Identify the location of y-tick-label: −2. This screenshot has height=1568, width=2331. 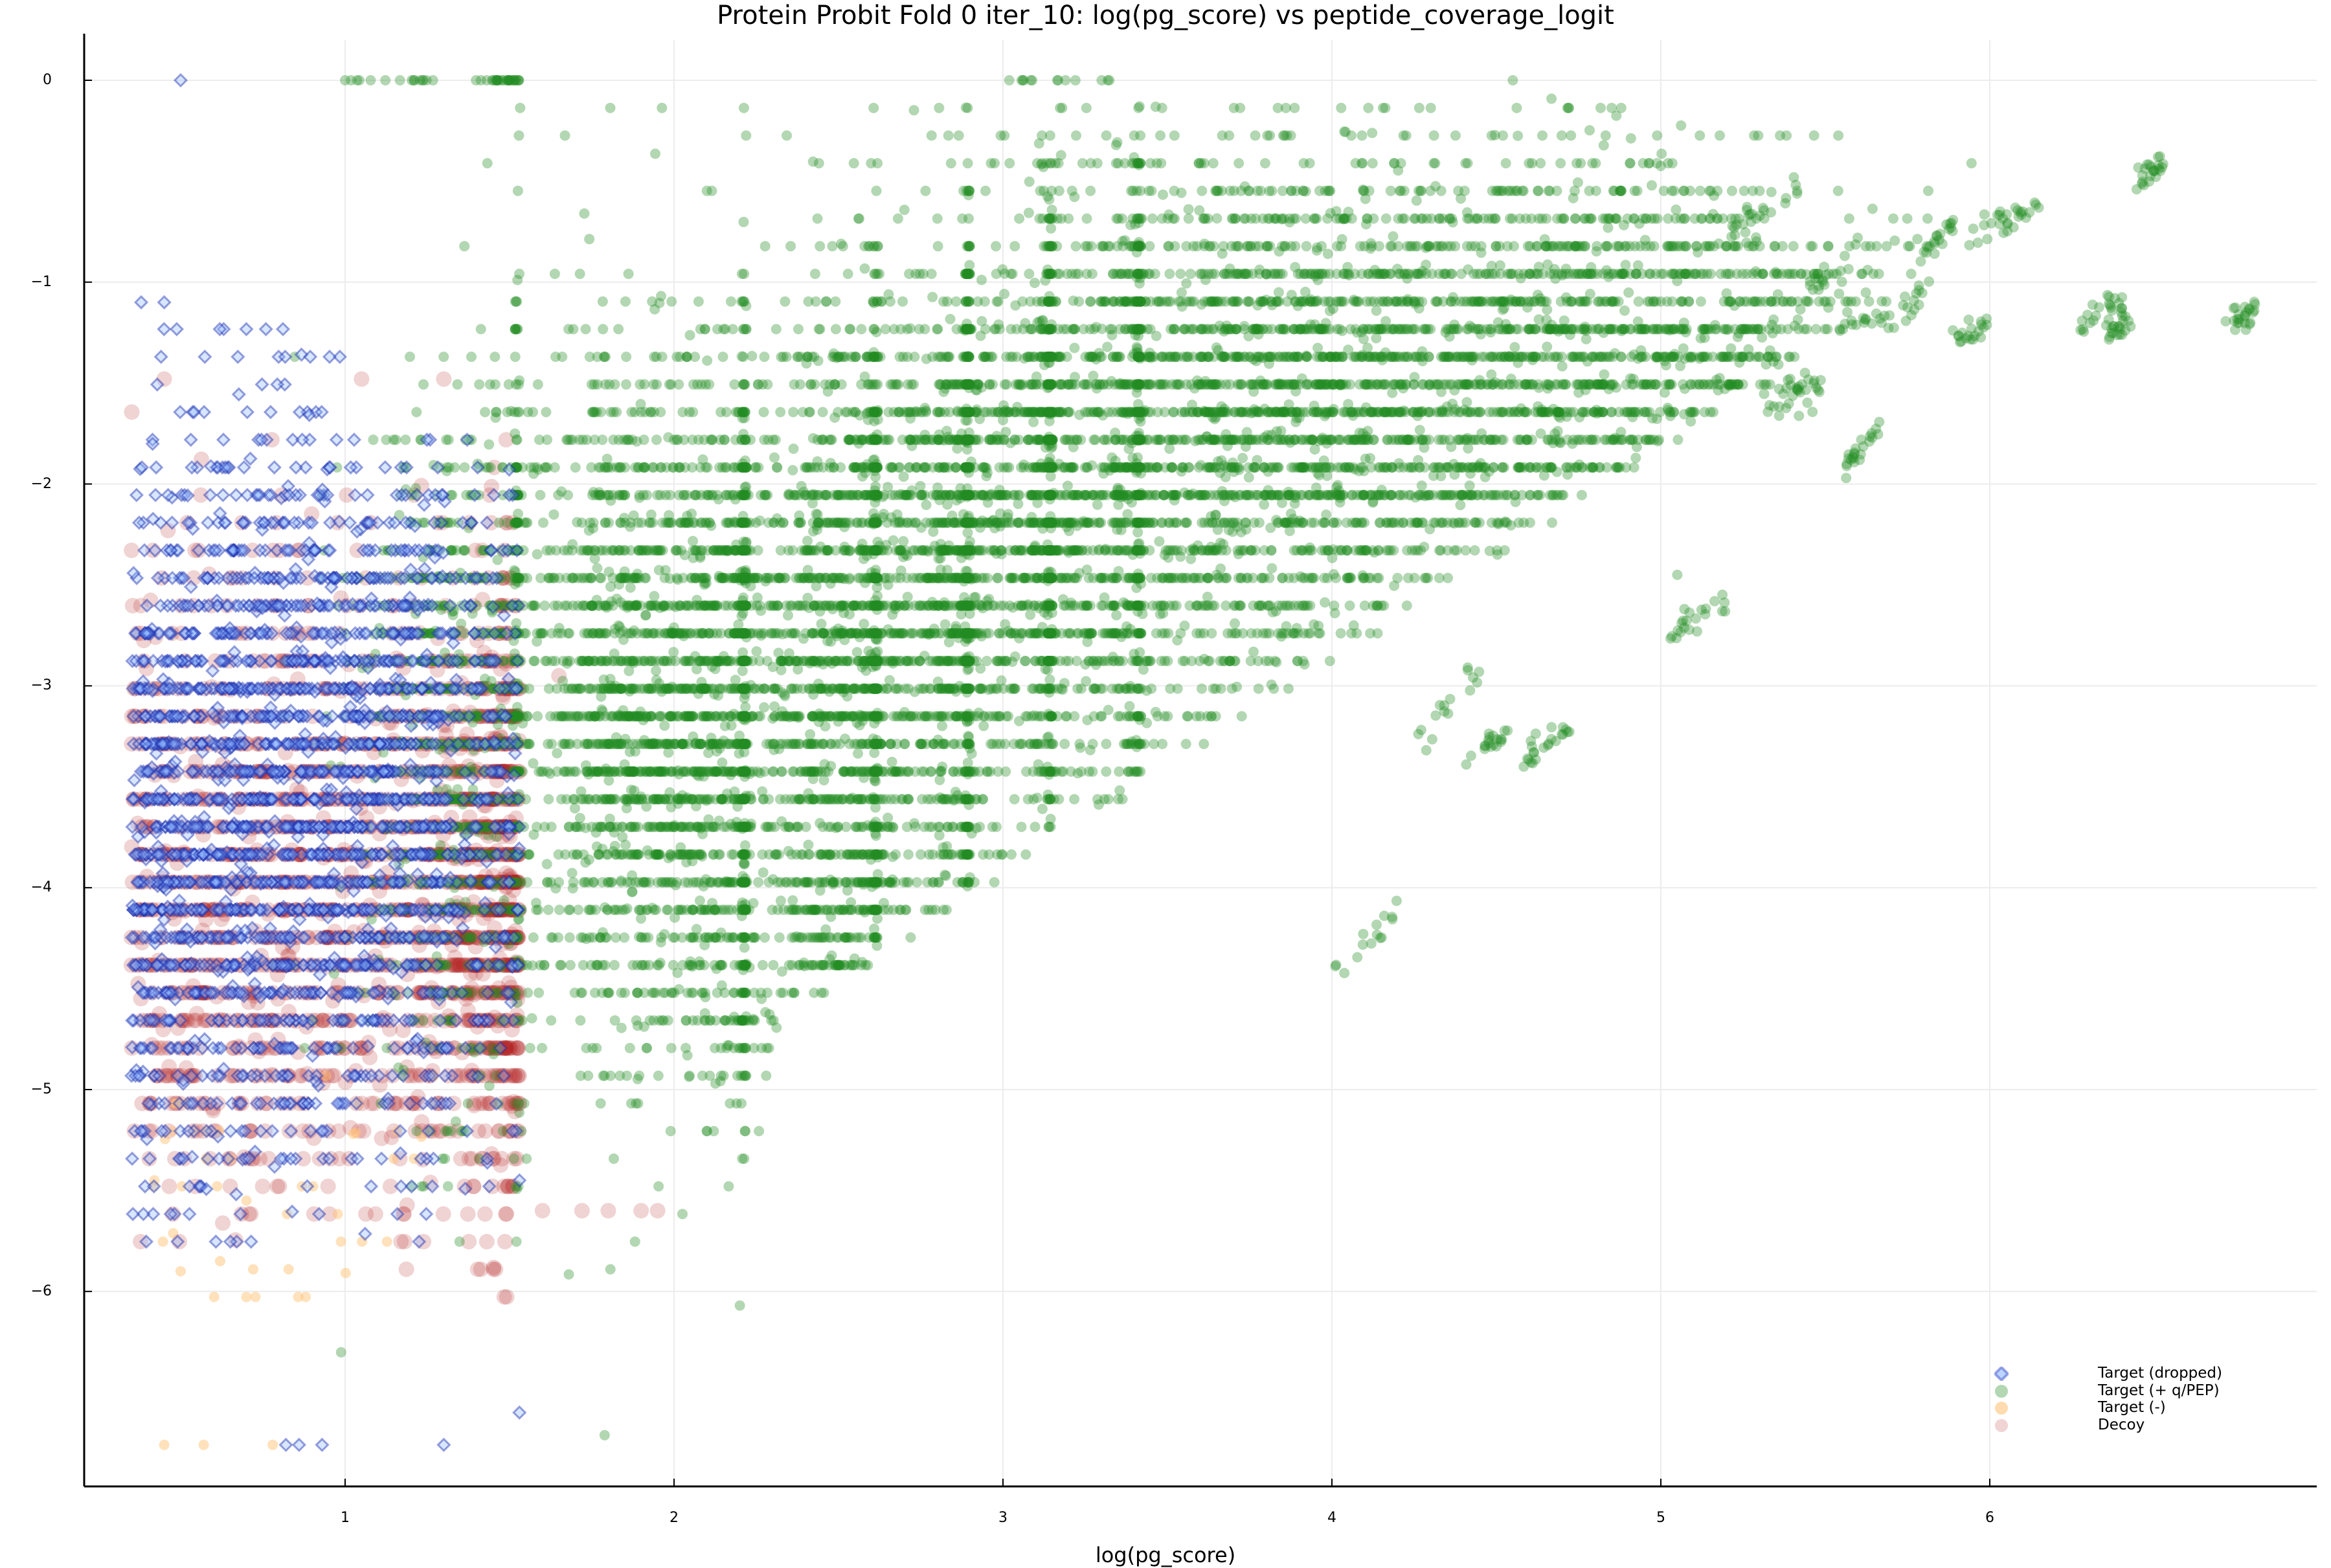
(26, 485).